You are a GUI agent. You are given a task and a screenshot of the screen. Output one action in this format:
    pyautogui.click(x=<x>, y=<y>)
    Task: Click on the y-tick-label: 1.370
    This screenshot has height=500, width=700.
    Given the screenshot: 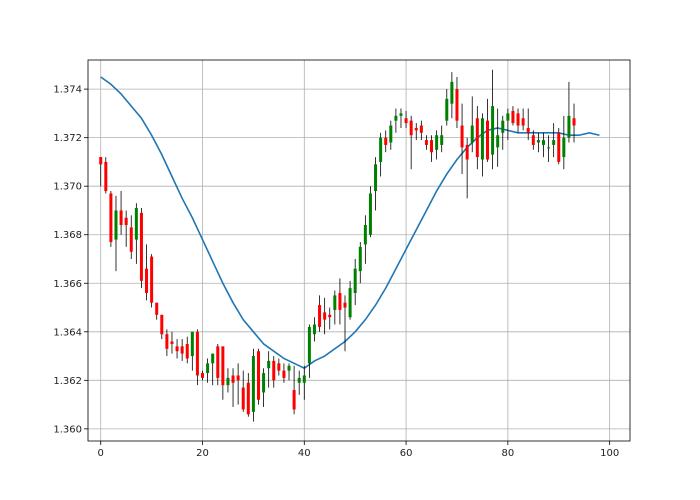 What is the action you would take?
    pyautogui.click(x=67, y=187)
    